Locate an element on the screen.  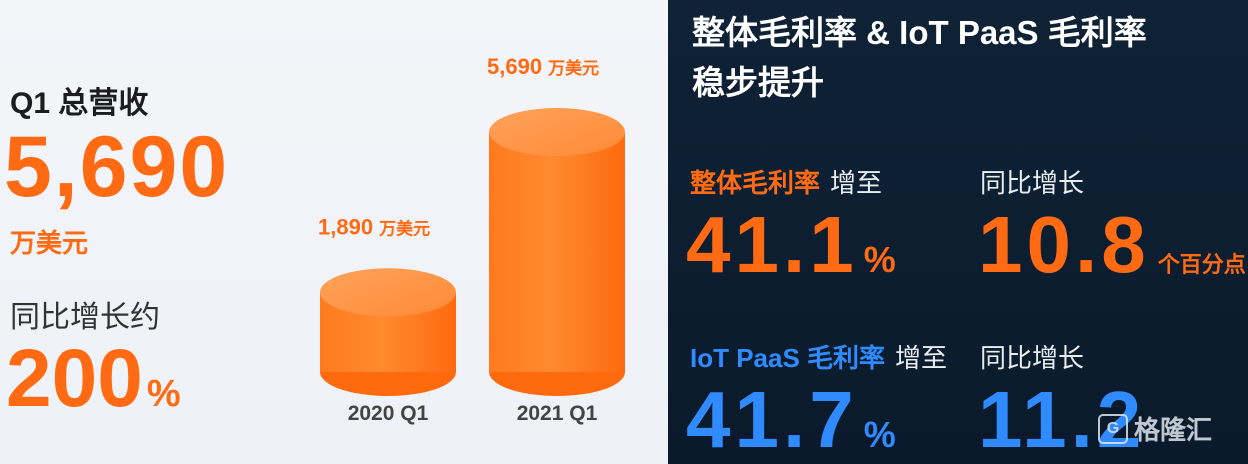
revenue-yoy-number: 200 is located at coordinates (74, 378).